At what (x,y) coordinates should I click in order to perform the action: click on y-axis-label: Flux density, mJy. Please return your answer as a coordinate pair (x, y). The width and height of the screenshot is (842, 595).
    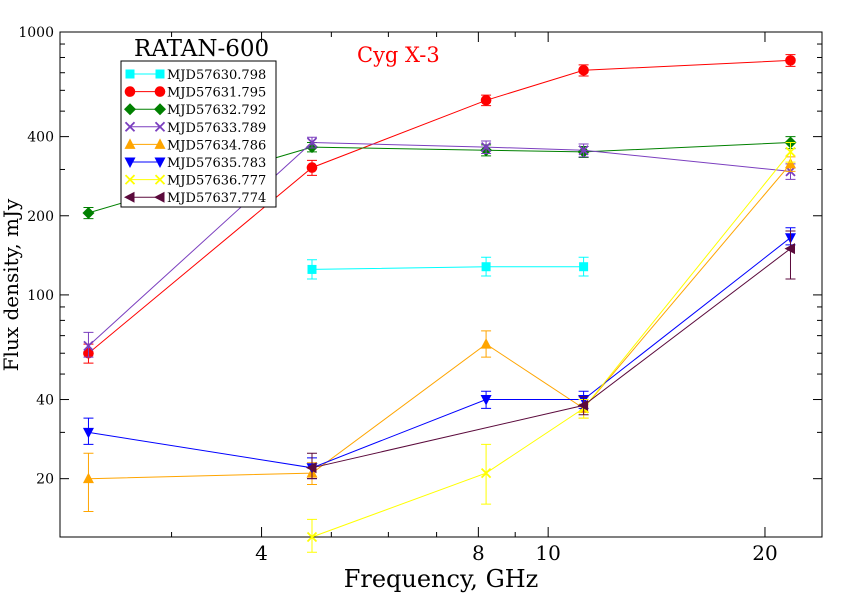
    Looking at the image, I should click on (11, 284).